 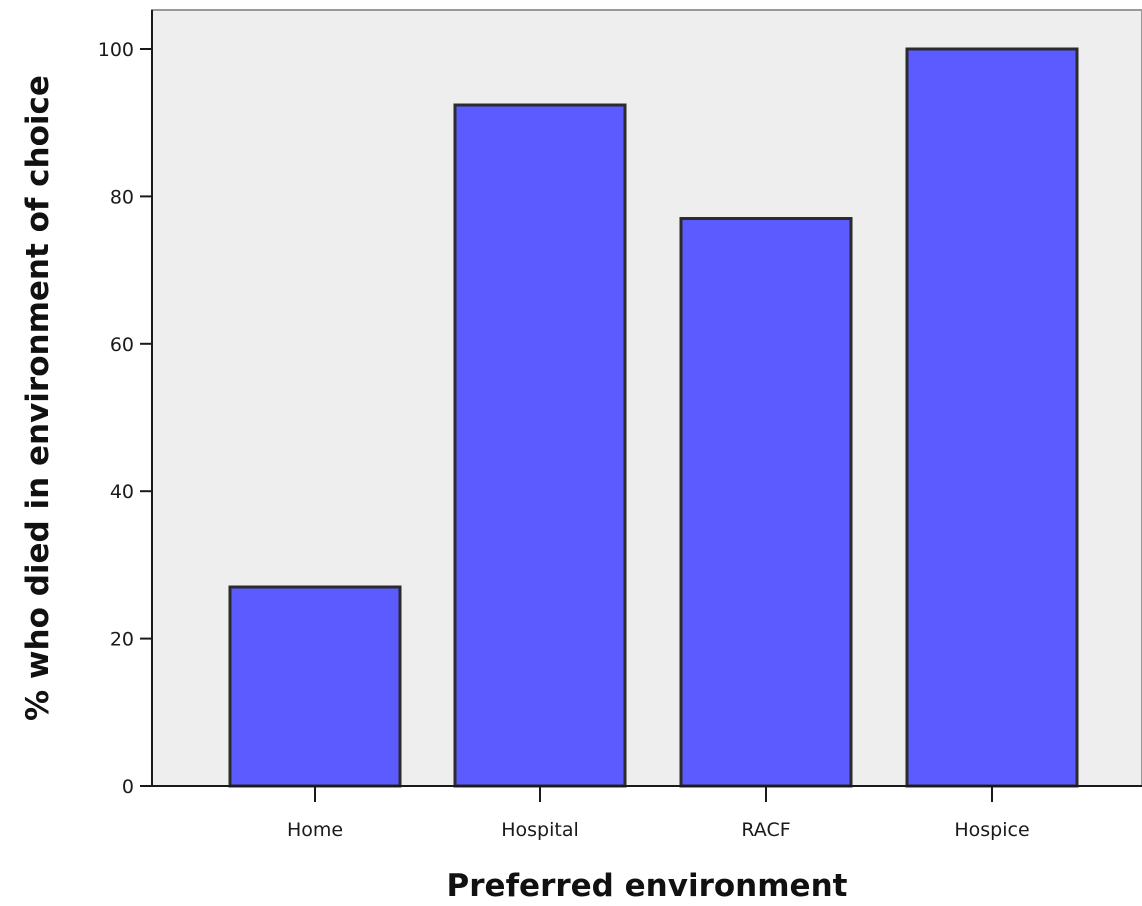 I want to click on x-axis-title: Preferred environment, so click(x=647, y=886).